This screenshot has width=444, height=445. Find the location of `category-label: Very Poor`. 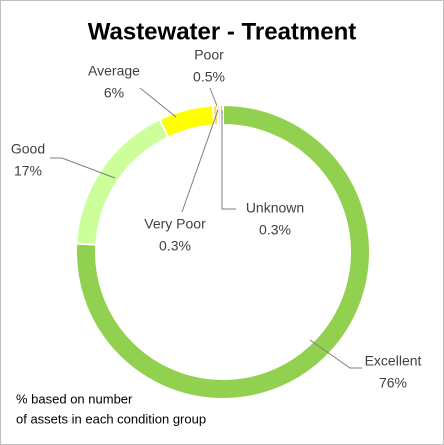

category-label: Very Poor is located at coordinates (175, 224).